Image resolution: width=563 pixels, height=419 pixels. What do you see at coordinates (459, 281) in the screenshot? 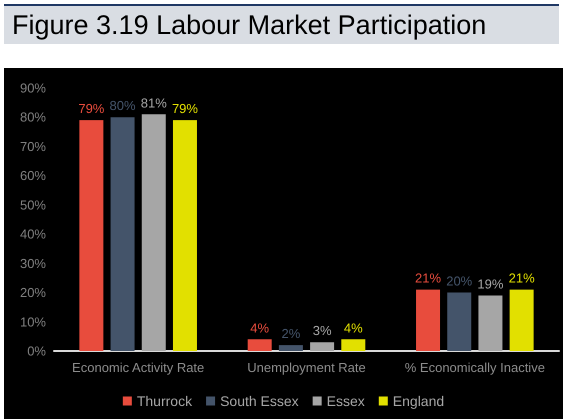
I see `data-label: 20%` at bounding box center [459, 281].